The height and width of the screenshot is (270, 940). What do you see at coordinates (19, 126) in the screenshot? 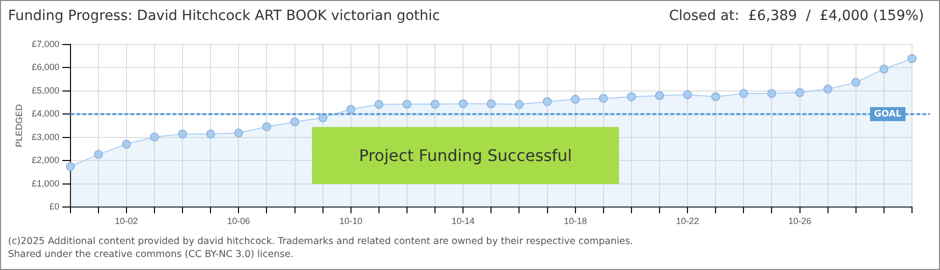
I see `y-axis-title: PLEDGED` at bounding box center [19, 126].